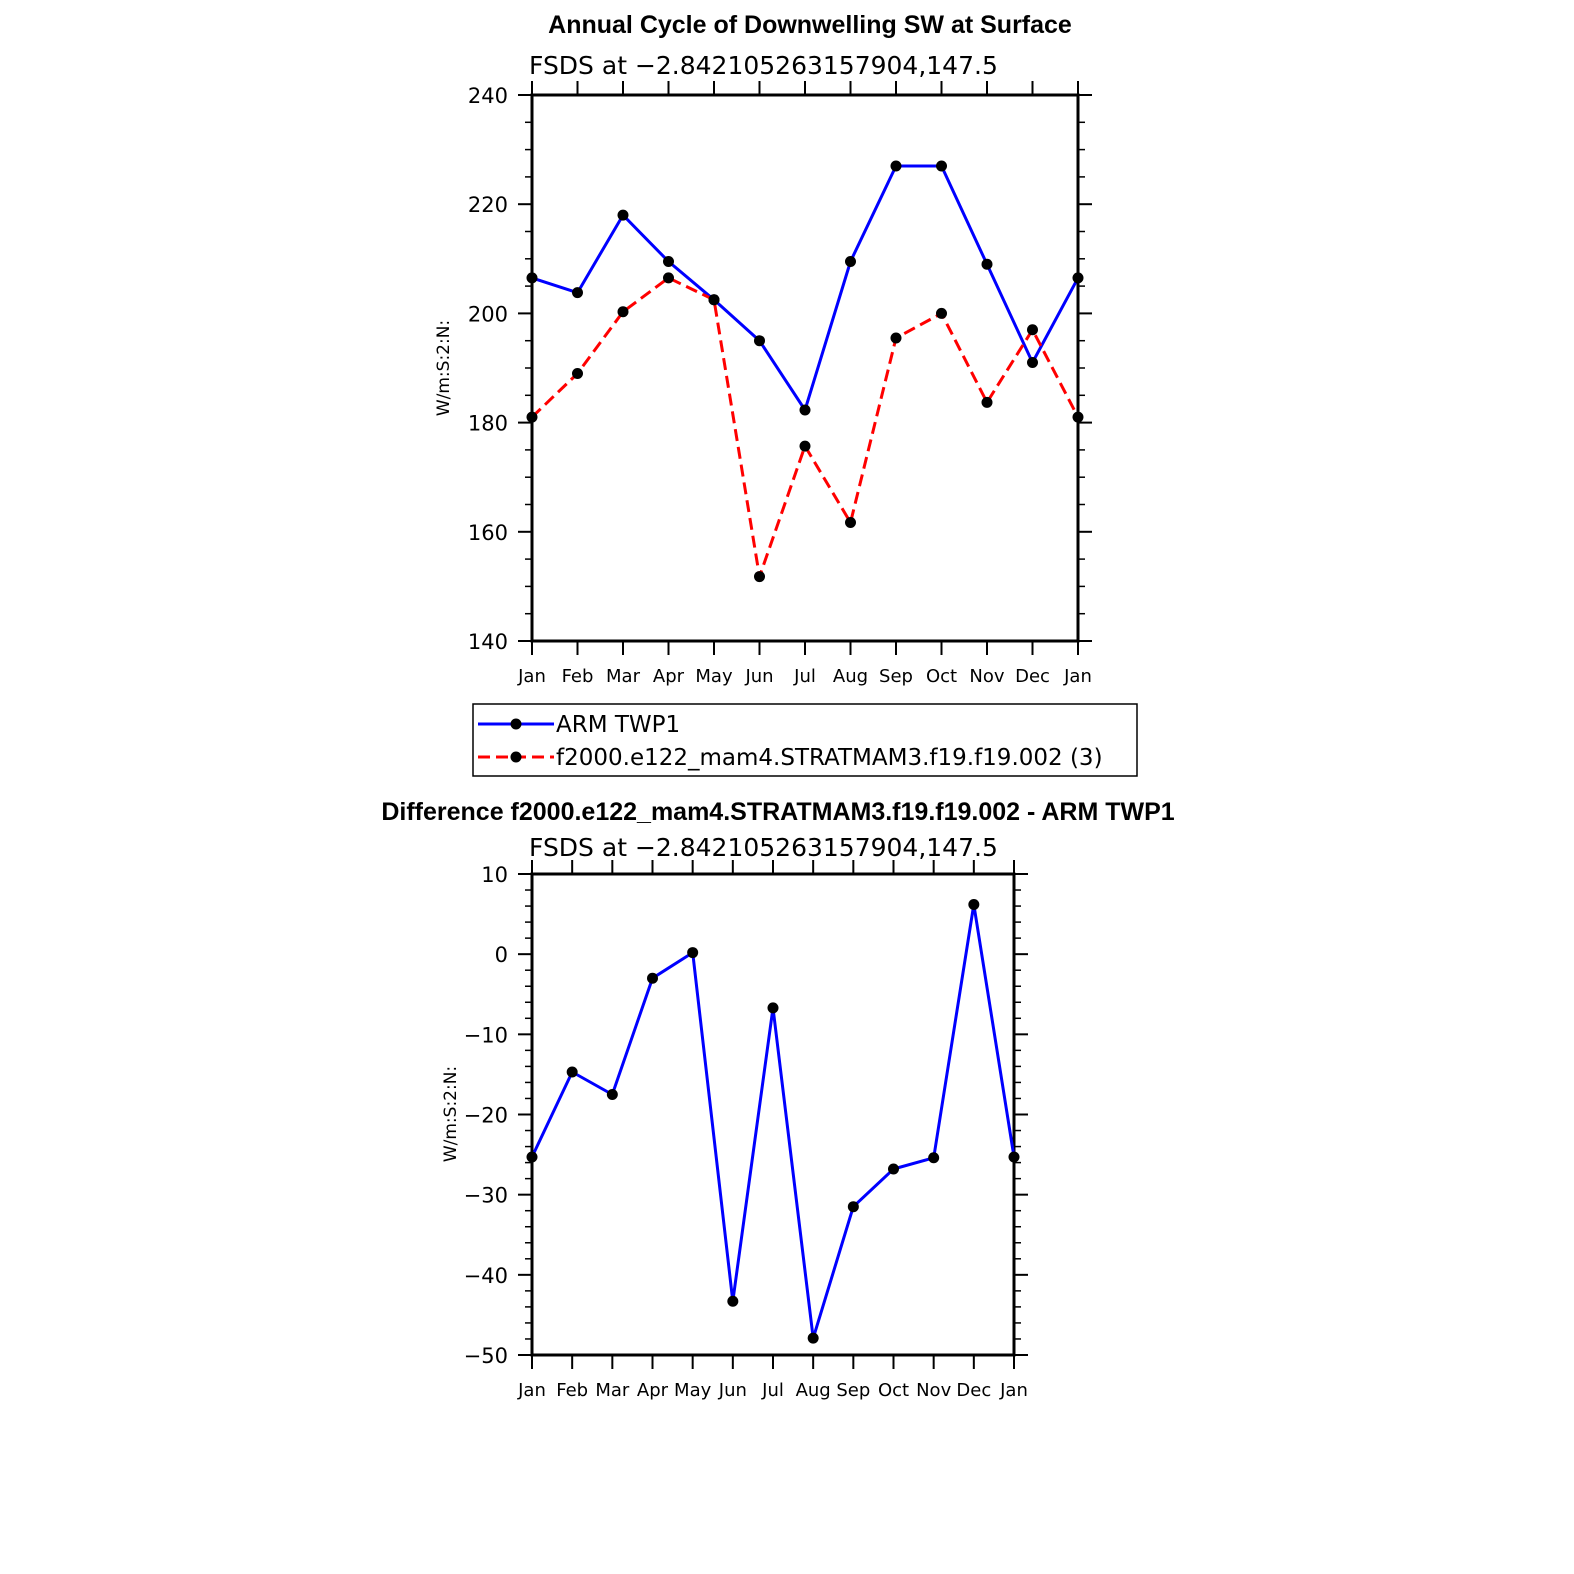 This screenshot has height=1574, width=1574. Describe the element at coordinates (488, 205) in the screenshot. I see `y-tick-label: 220` at that location.